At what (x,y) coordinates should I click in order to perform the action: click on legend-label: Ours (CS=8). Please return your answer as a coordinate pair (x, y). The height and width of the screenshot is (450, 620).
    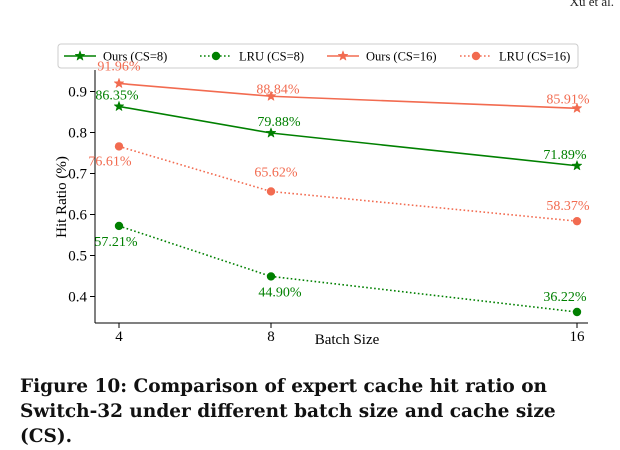
    Looking at the image, I should click on (135, 57).